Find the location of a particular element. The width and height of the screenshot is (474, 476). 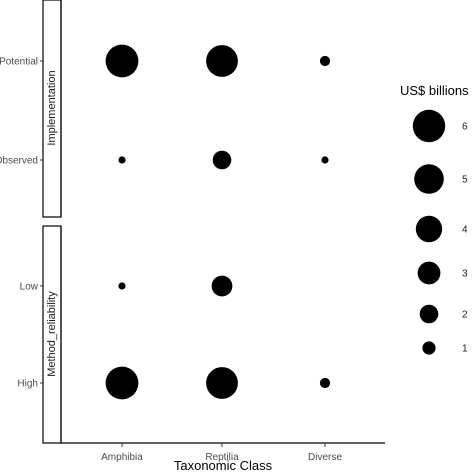

bubble-amphibia-potential is located at coordinates (122, 61).